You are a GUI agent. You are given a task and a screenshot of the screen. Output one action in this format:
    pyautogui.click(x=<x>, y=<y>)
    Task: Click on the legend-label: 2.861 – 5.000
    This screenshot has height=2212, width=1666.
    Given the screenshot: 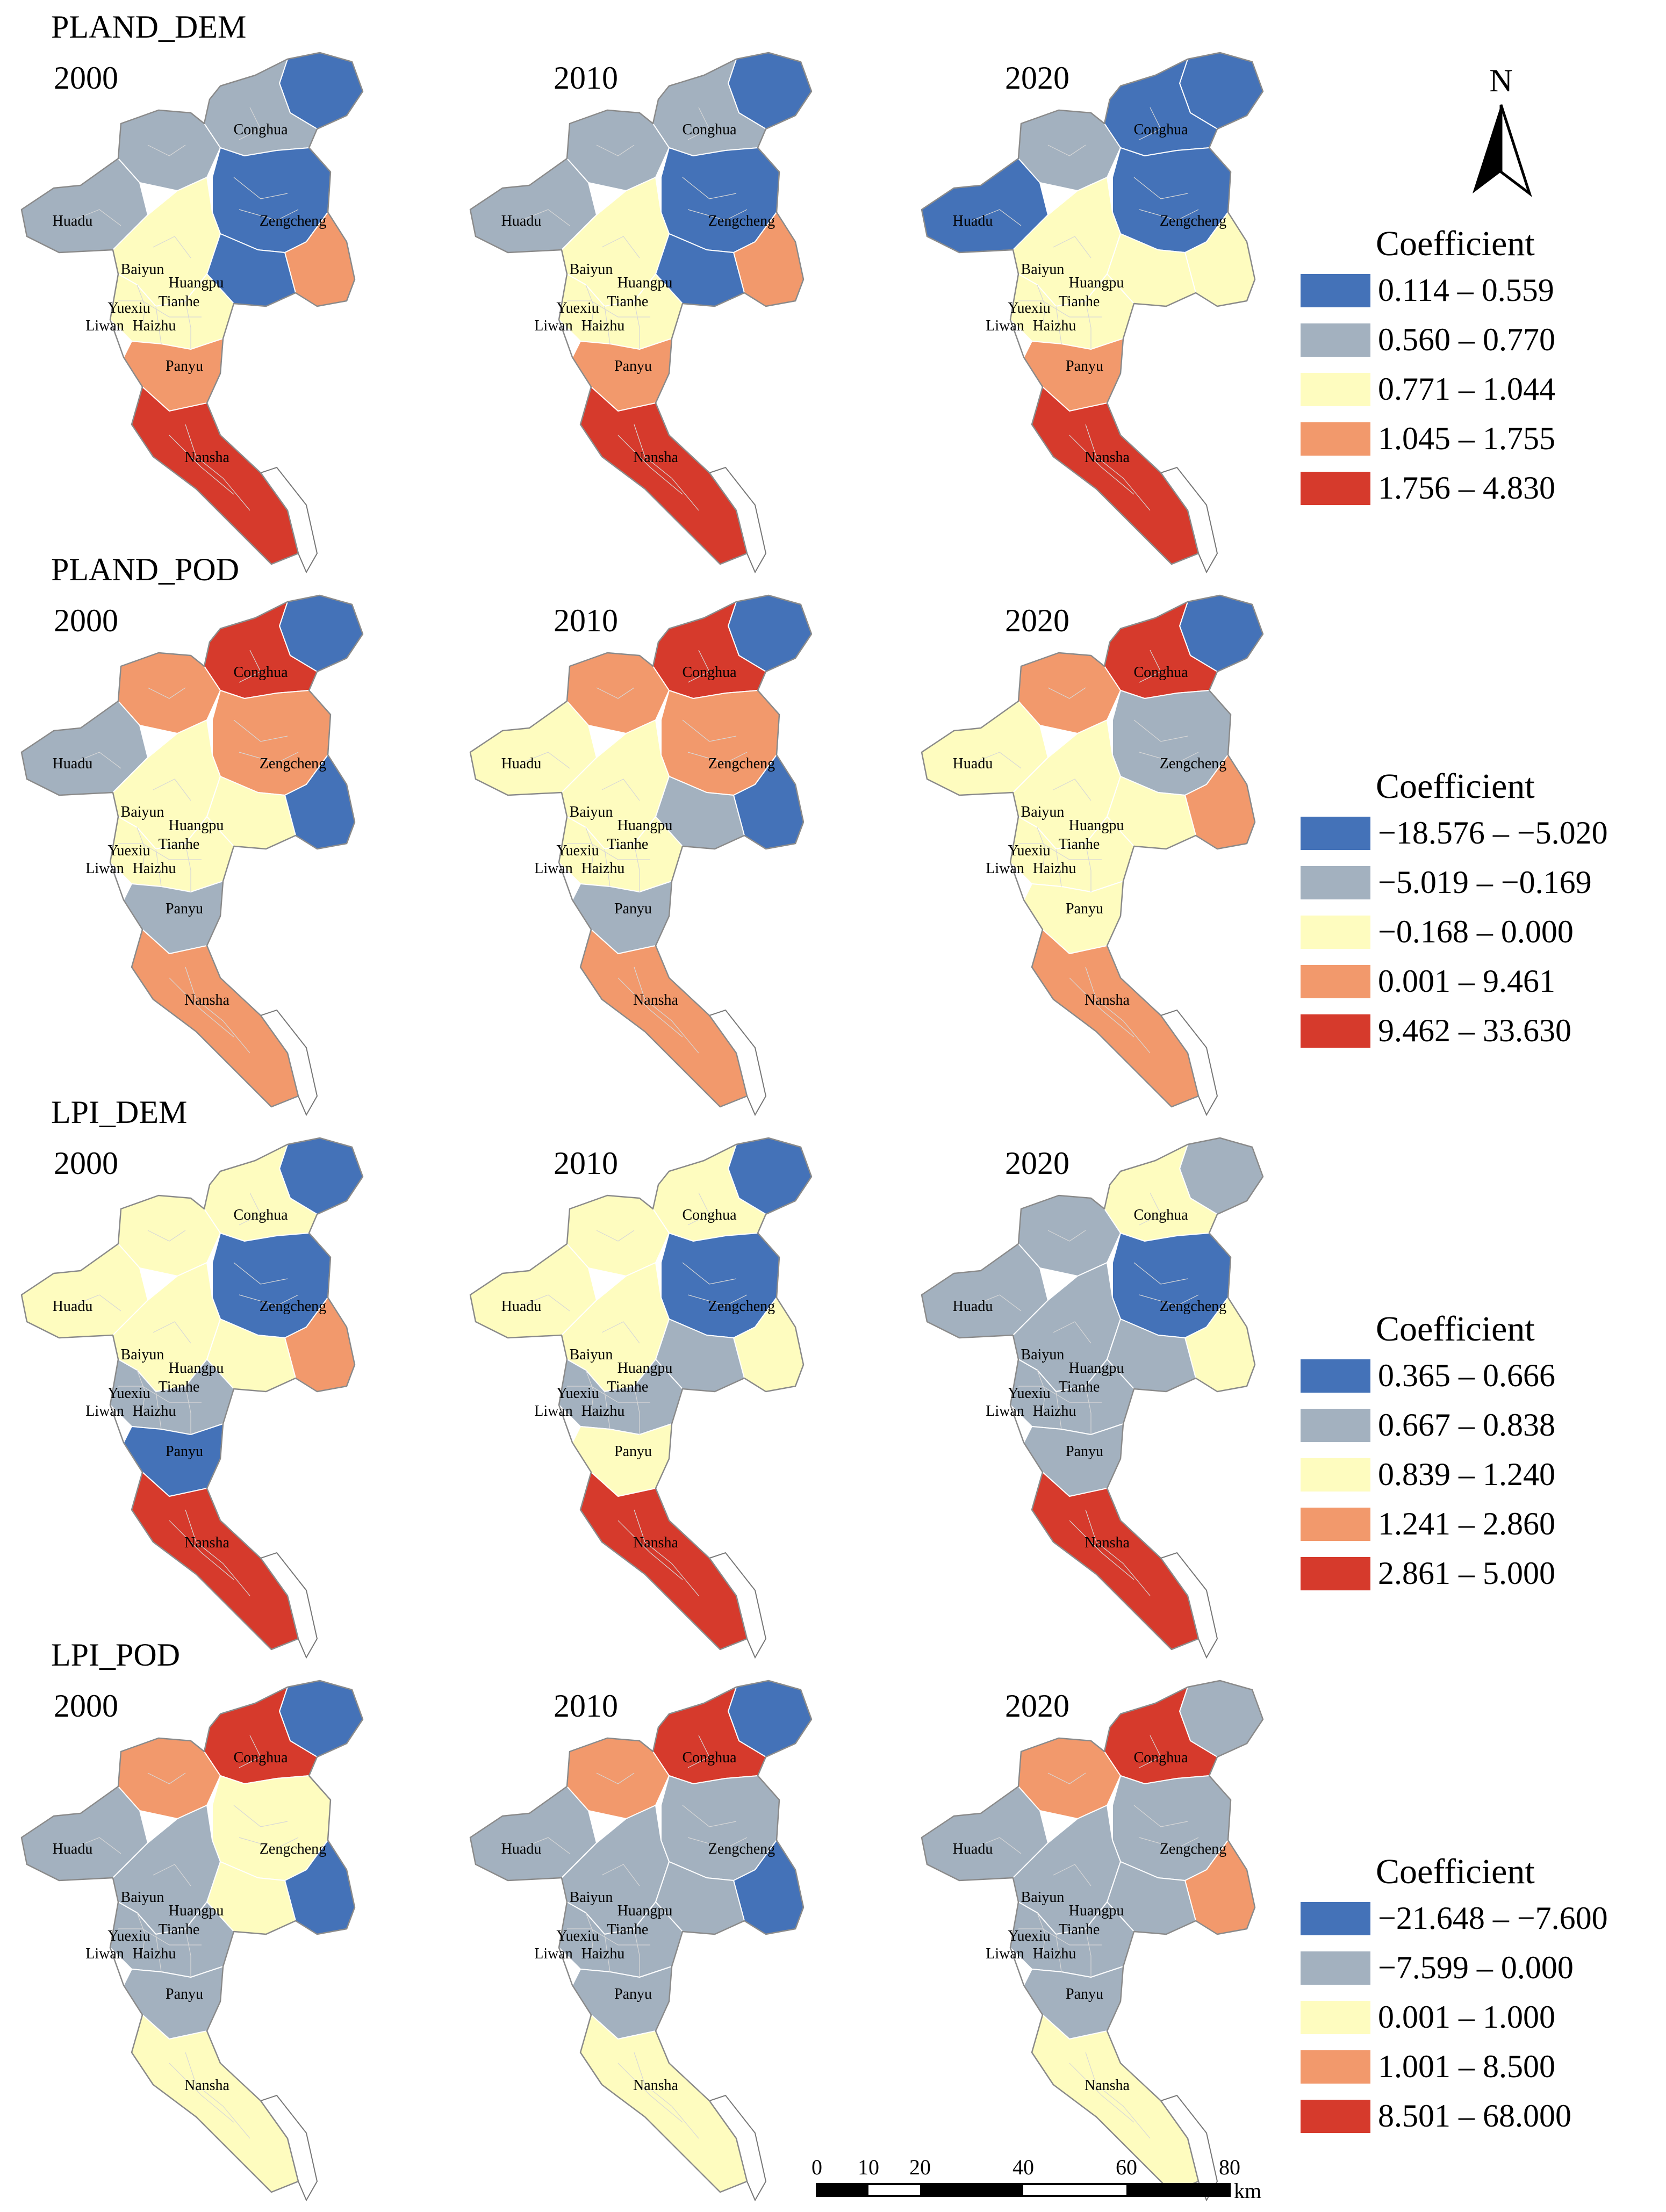 What is the action you would take?
    pyautogui.click(x=1466, y=1573)
    